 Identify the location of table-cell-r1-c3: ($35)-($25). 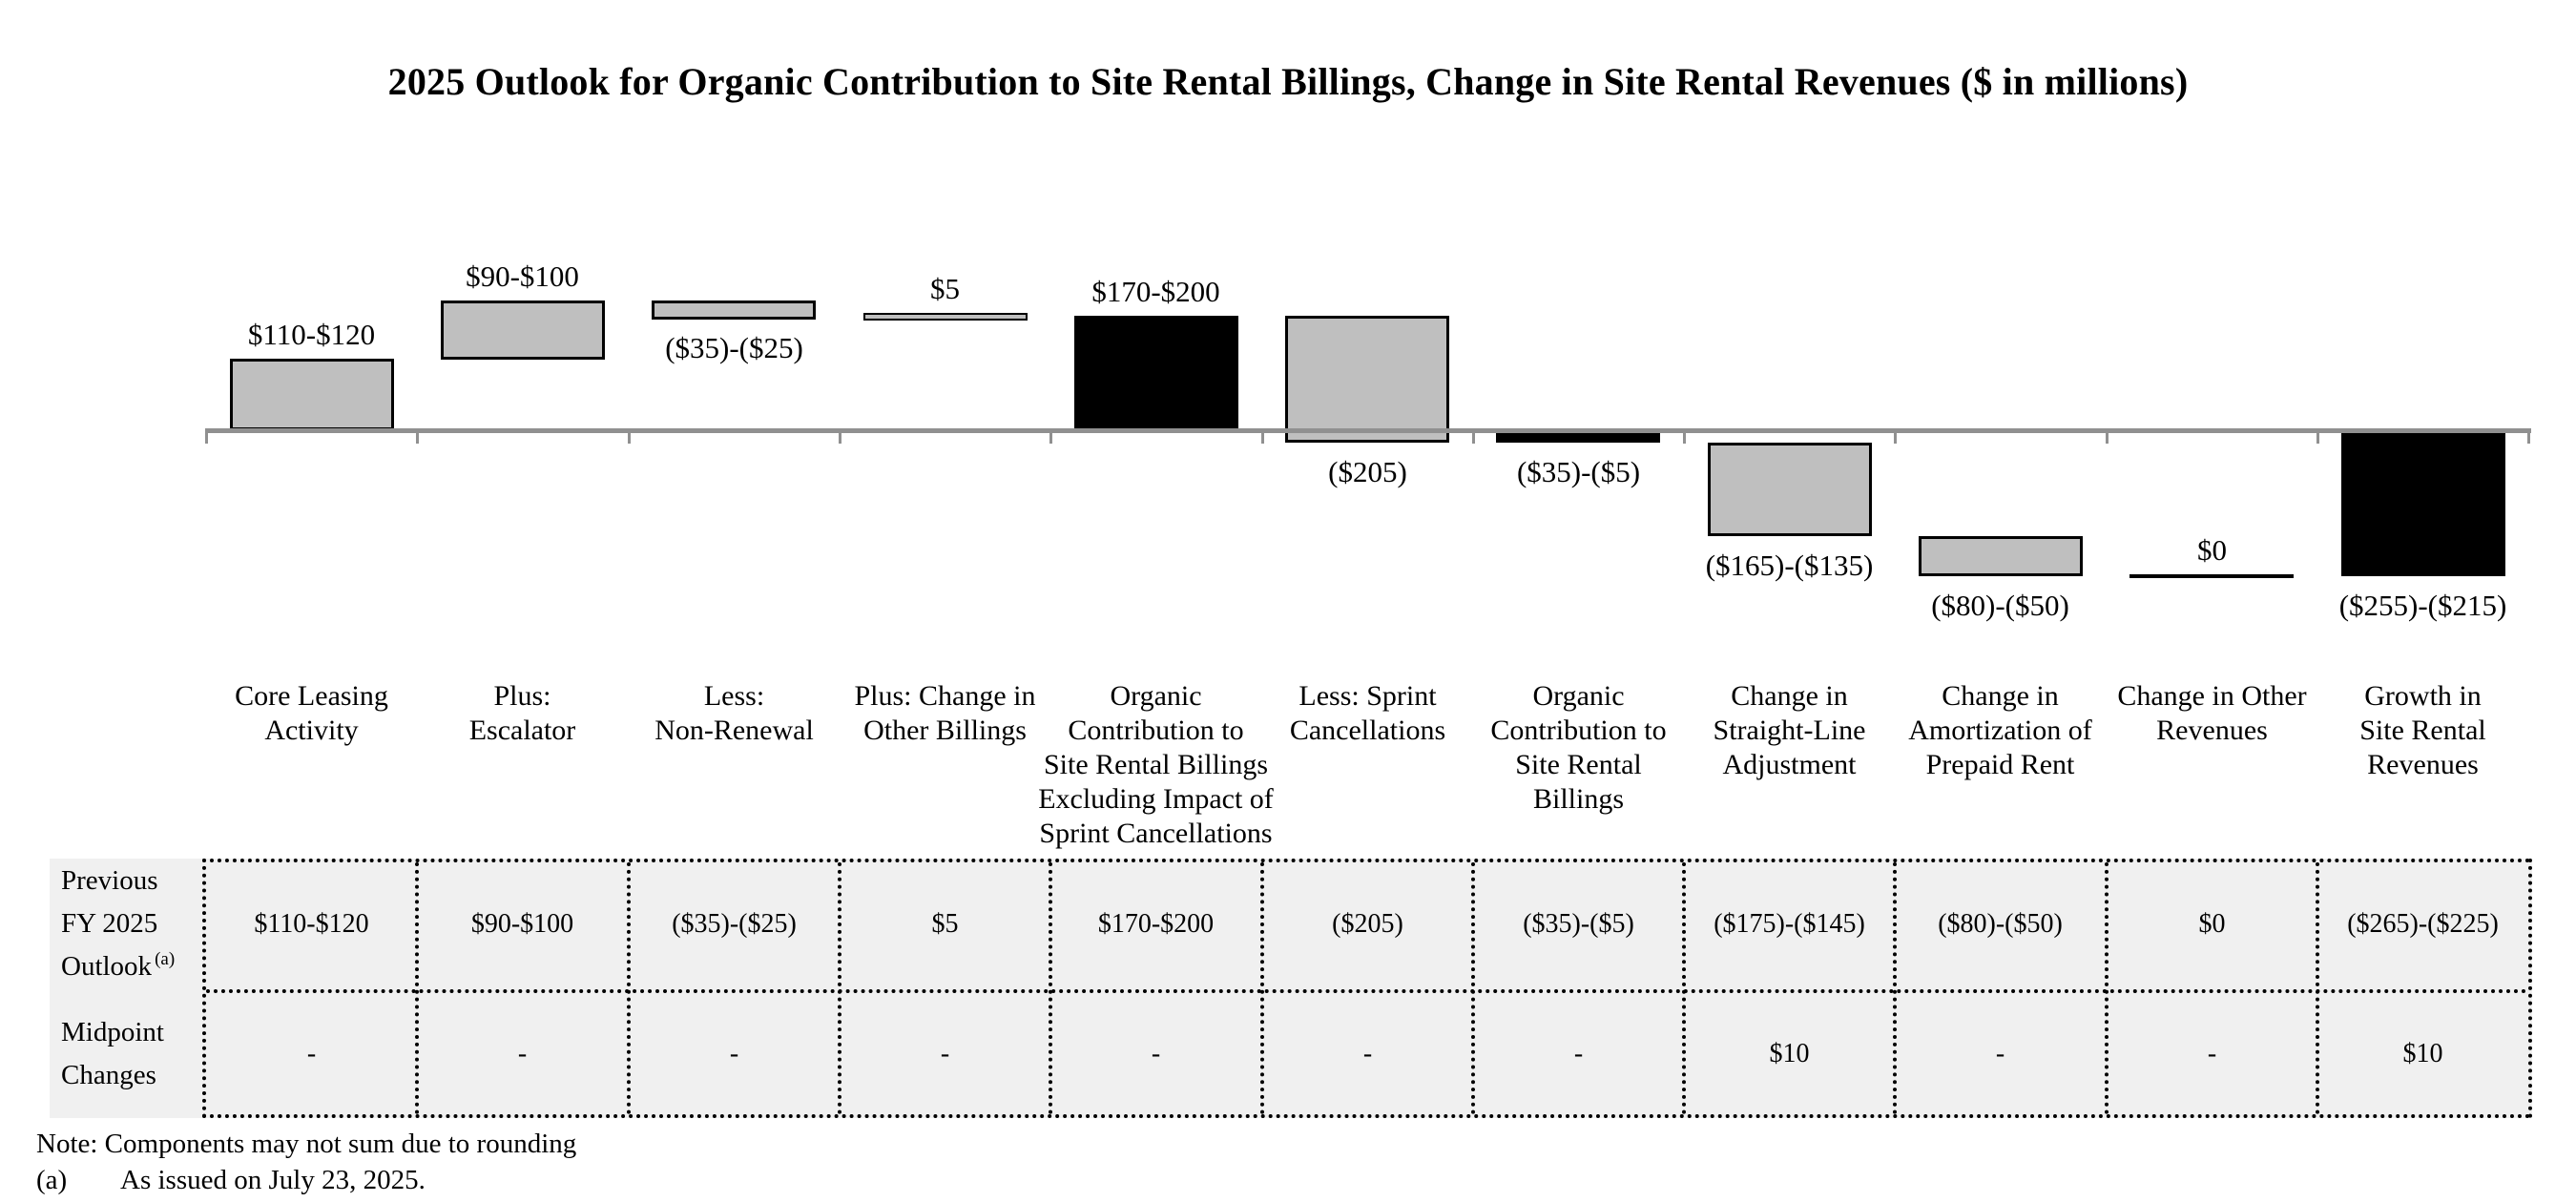
(734, 923).